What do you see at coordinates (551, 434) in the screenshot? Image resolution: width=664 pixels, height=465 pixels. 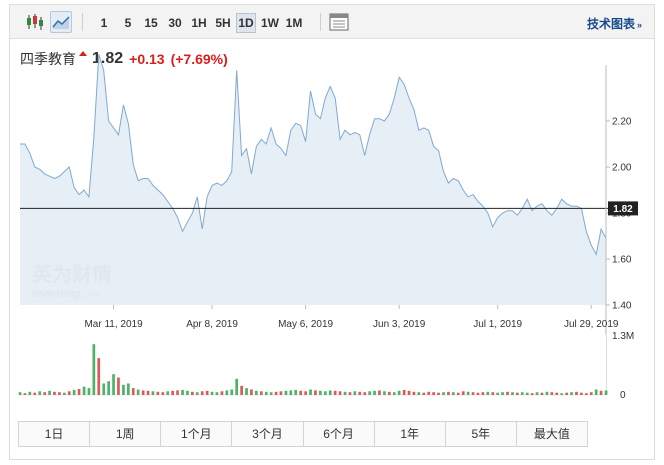 I see `range-button-7: 最大值` at bounding box center [551, 434].